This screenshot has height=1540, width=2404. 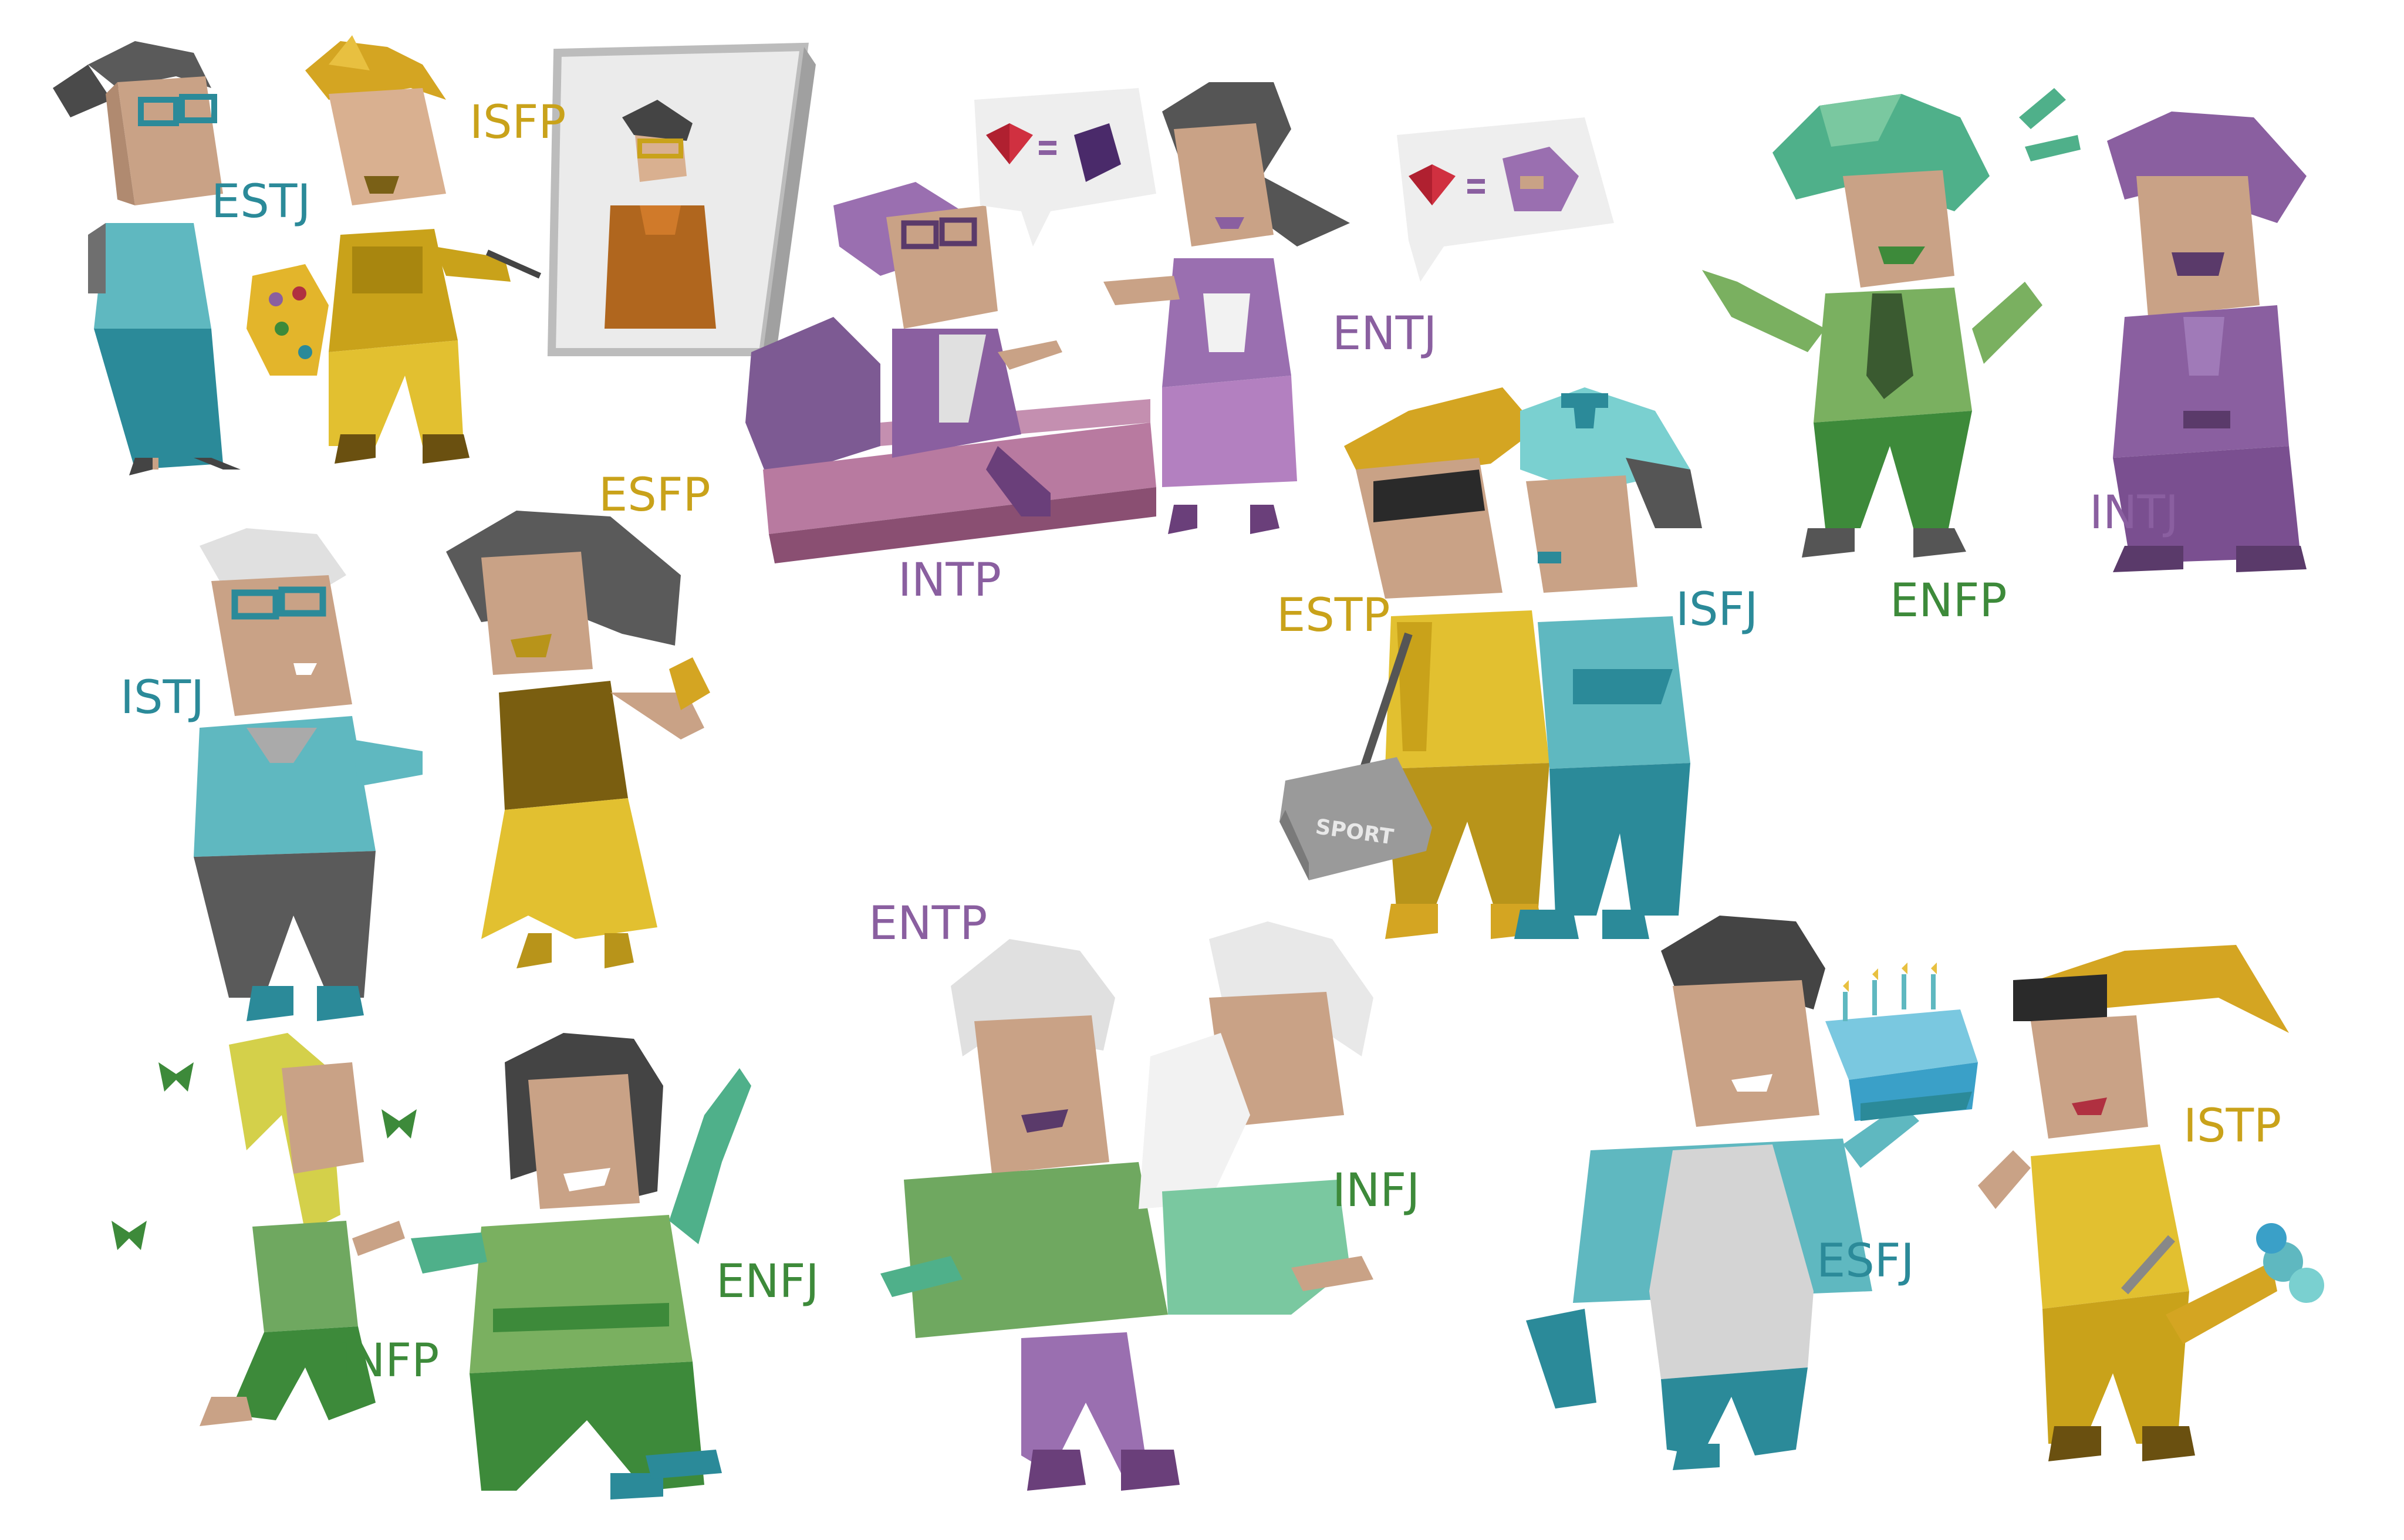 I want to click on label-isfj: ISFJ, so click(x=1717, y=609).